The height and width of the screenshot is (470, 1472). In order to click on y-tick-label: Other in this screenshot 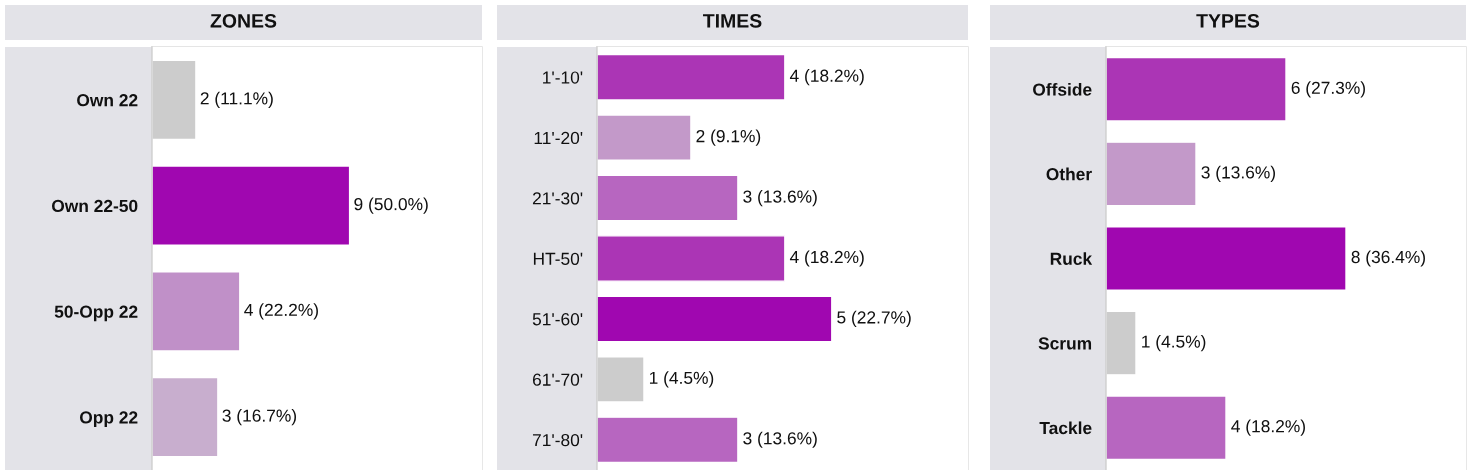, I will do `click(1069, 174)`.